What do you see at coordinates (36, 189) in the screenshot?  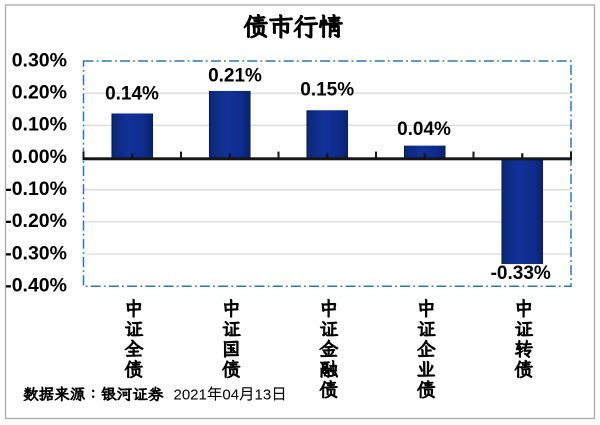 I see `svg-text: -0.10%` at bounding box center [36, 189].